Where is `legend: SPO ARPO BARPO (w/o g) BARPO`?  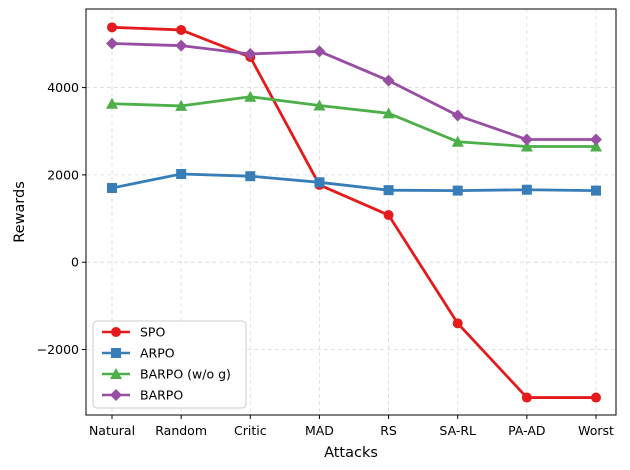 legend: SPO ARPO BARPO (w/o g) BARPO is located at coordinates (169, 364).